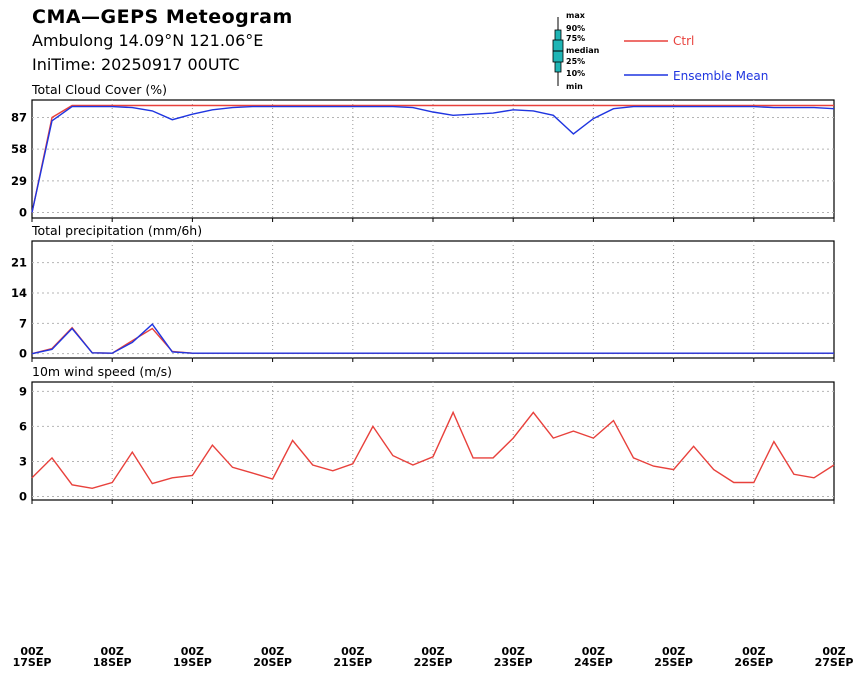 This screenshot has width=860, height=680. What do you see at coordinates (136, 64) in the screenshot?
I see `init-time-label: IniTime: 20250917 00UTC` at bounding box center [136, 64].